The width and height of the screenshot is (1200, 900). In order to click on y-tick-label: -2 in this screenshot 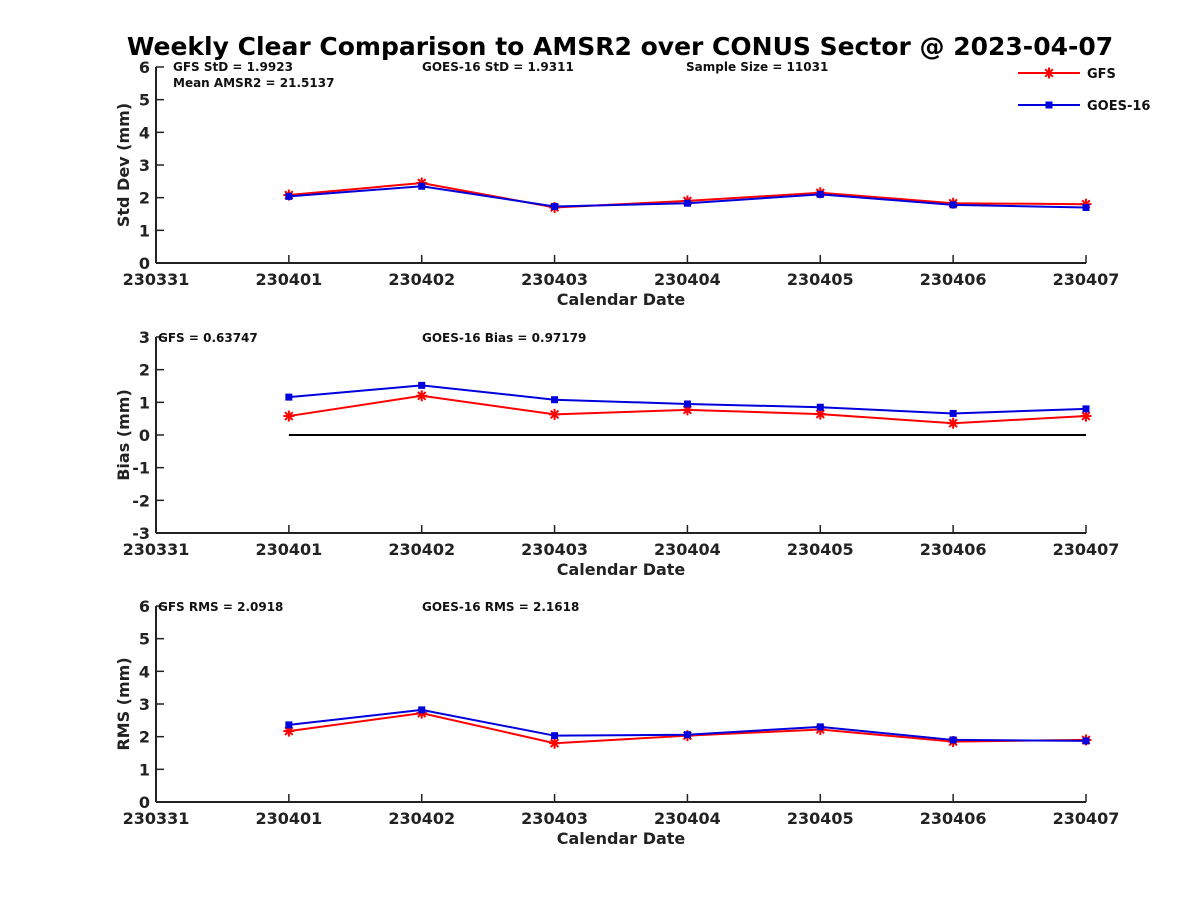, I will do `click(141, 500)`.